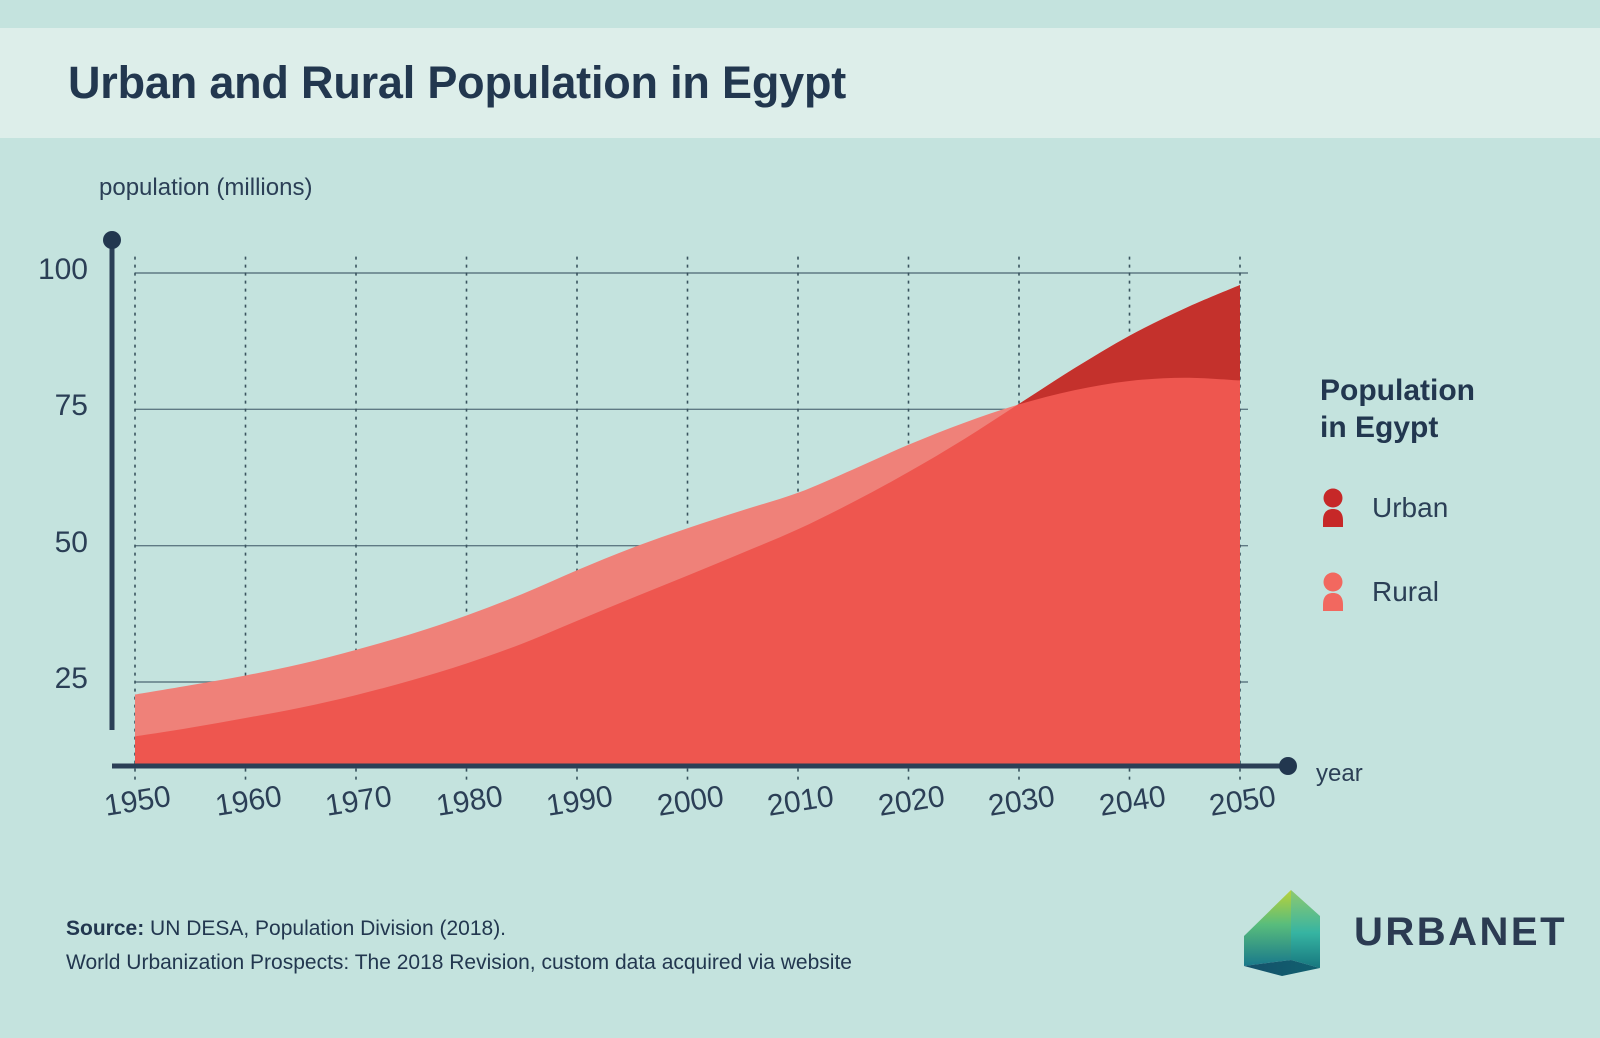 The width and height of the screenshot is (1600, 1038). Describe the element at coordinates (1445, 592) in the screenshot. I see `legend-item-rural: Rural` at that location.